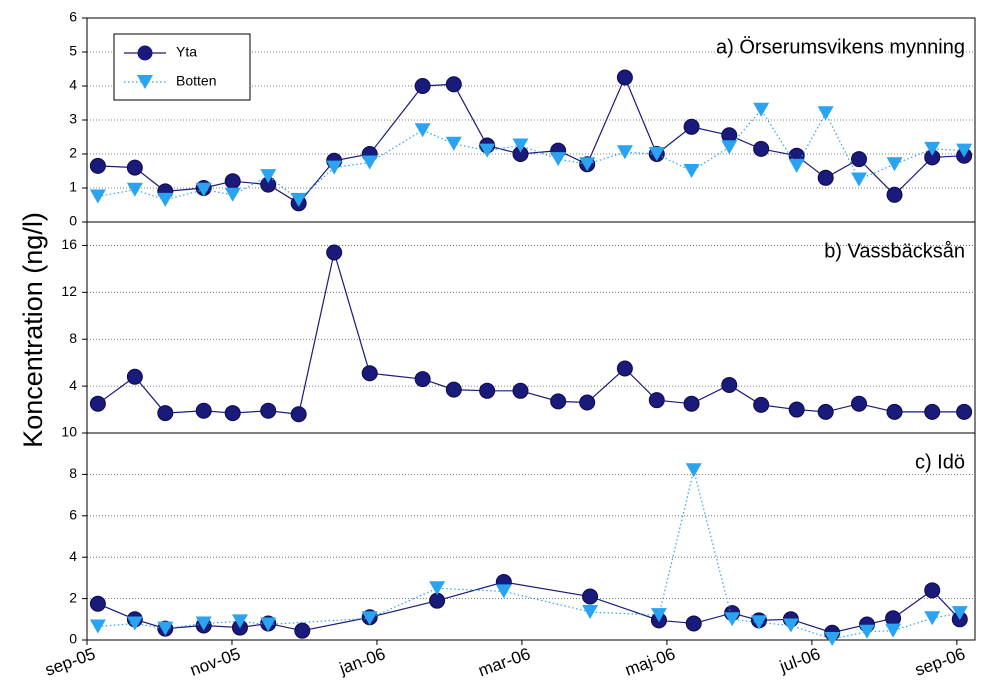  I want to click on x-tick-label: jan-06, so click(362, 661).